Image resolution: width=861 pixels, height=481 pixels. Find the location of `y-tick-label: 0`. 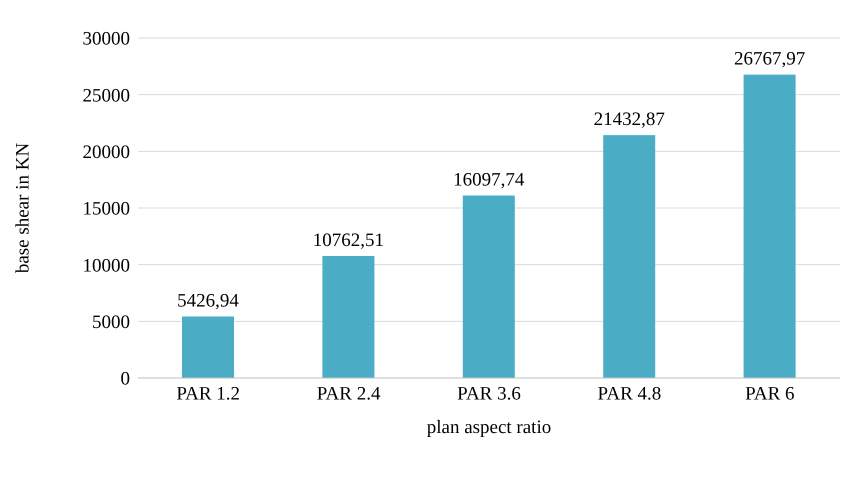

y-tick-label: 0 is located at coordinates (125, 379).